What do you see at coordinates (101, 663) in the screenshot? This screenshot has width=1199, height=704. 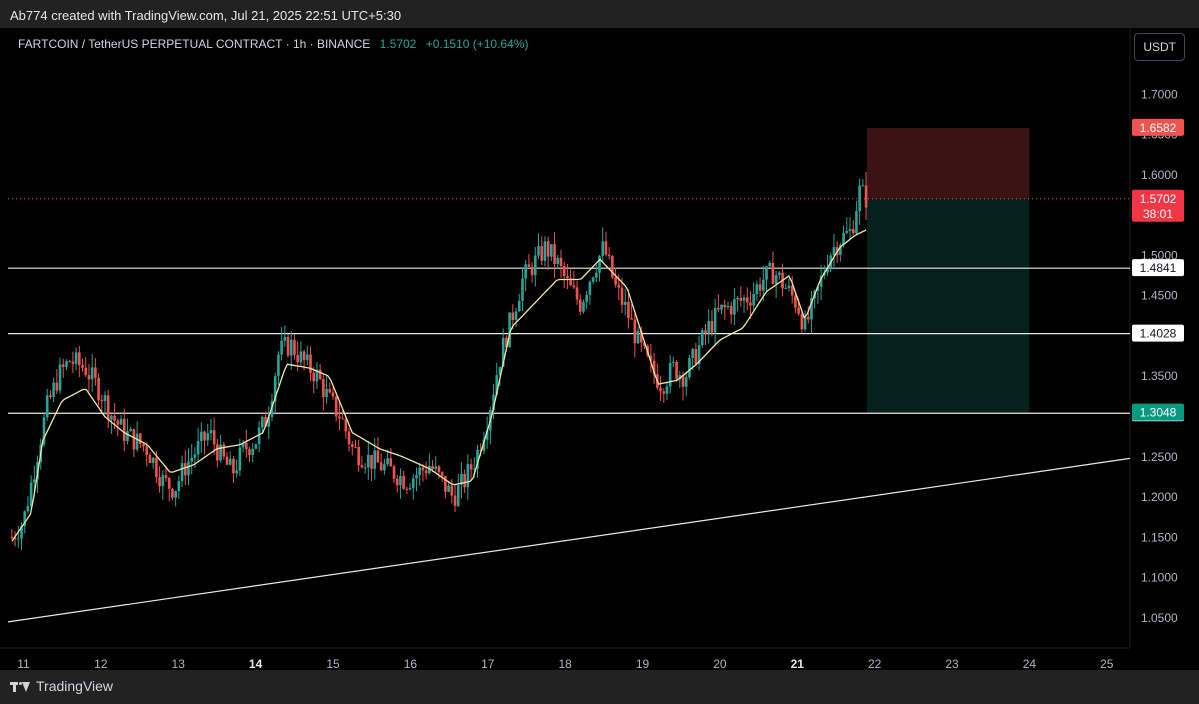 I see `x-tick-label: 12` at bounding box center [101, 663].